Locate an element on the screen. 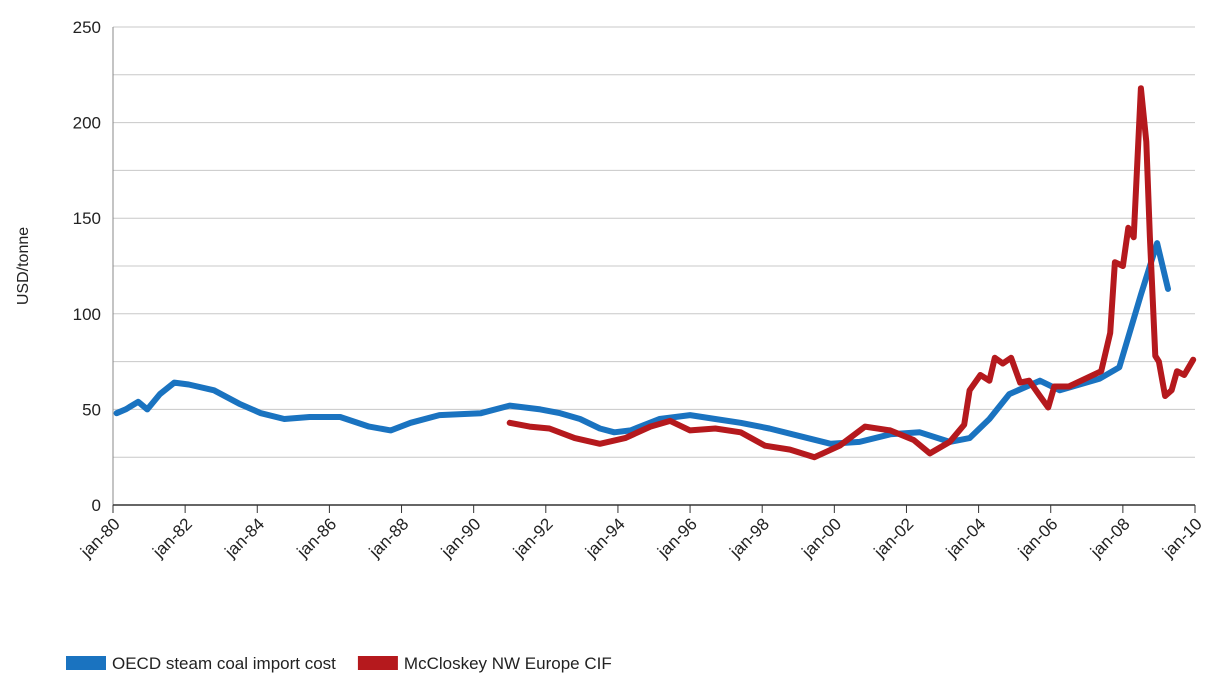  x-tick-label: jan-10 is located at coordinates (1182, 538).